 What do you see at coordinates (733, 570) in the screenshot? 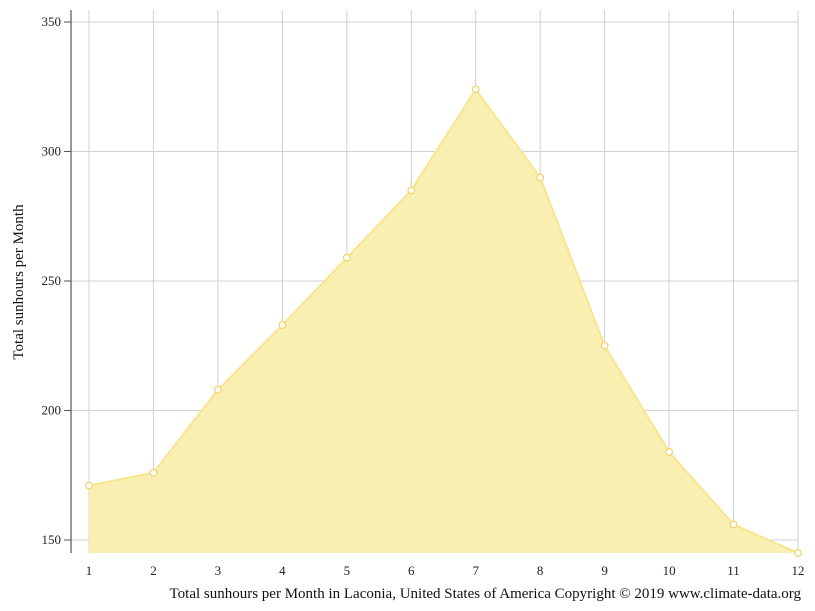
I see `x-tick-label: 11` at bounding box center [733, 570].